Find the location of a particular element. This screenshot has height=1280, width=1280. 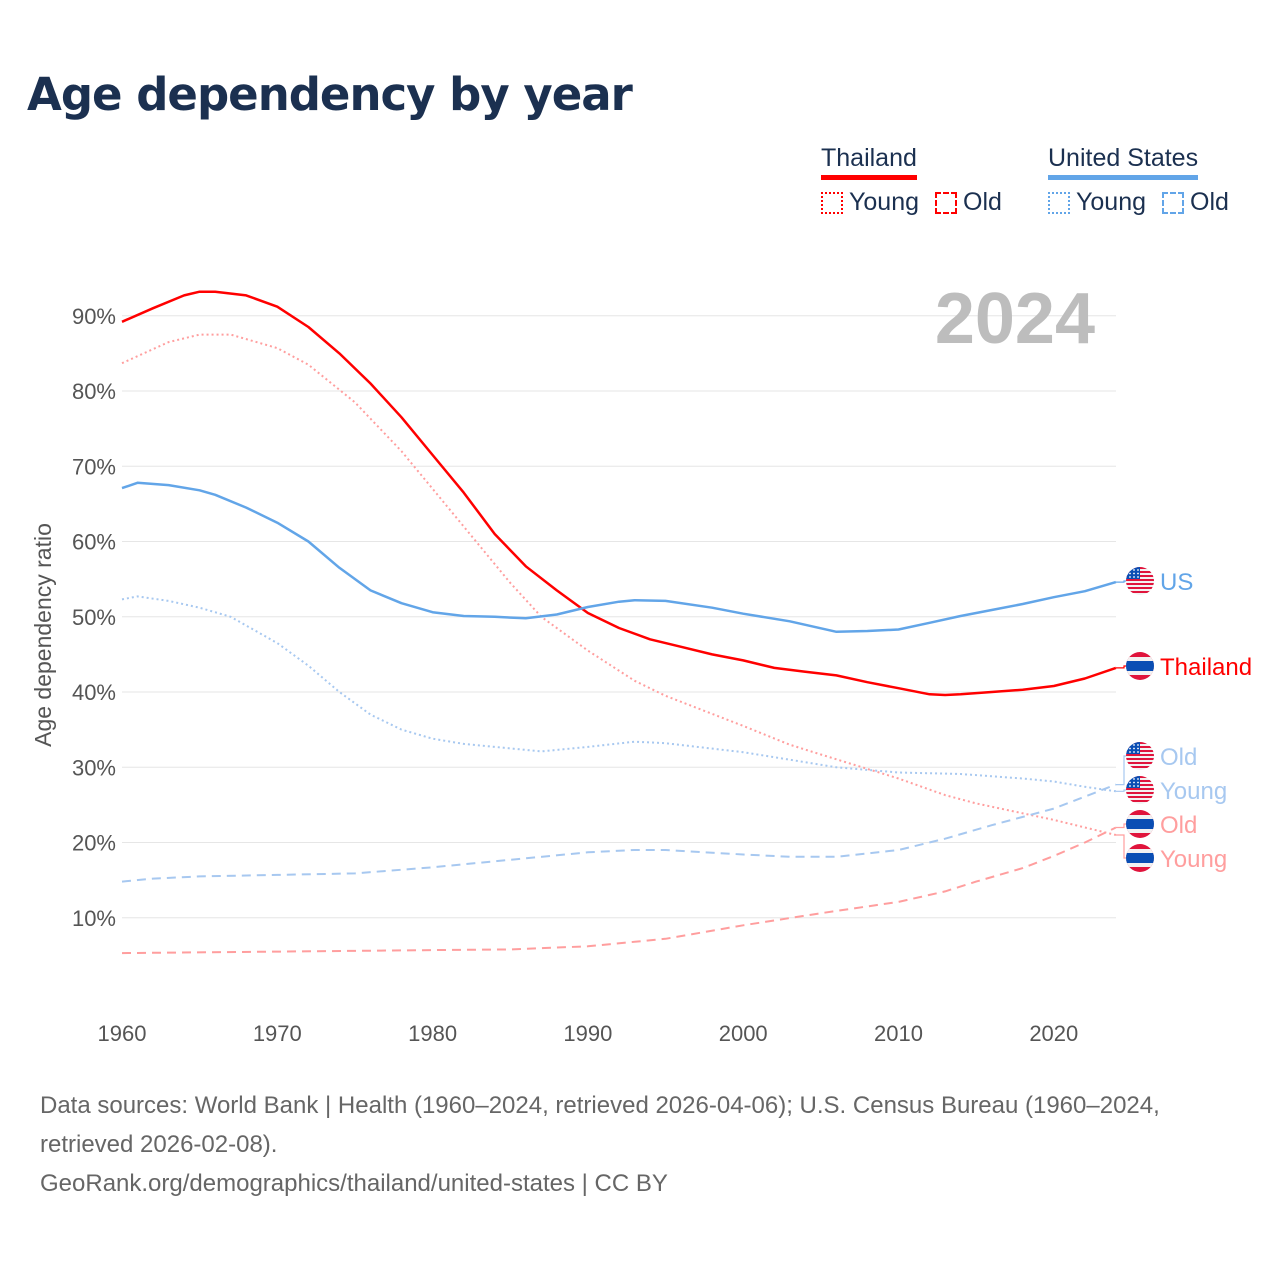

y-tick-label: 60% is located at coordinates (94, 542).